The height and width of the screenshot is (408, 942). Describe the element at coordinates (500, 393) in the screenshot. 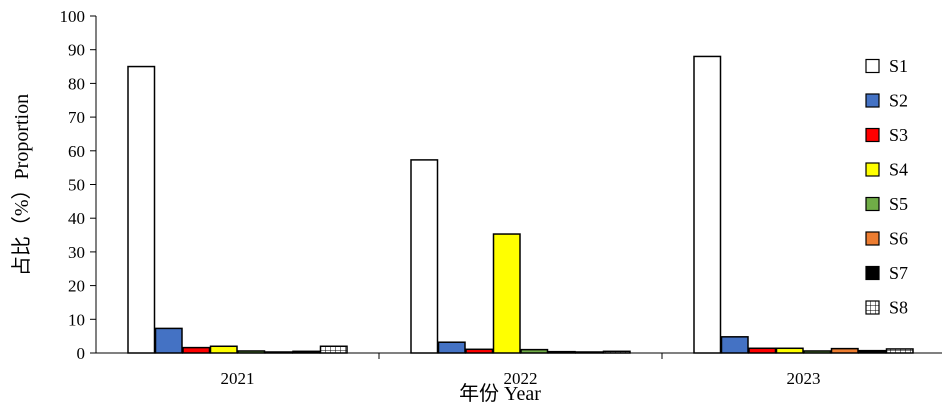

I see `x-axis-title: 年份 Year` at that location.